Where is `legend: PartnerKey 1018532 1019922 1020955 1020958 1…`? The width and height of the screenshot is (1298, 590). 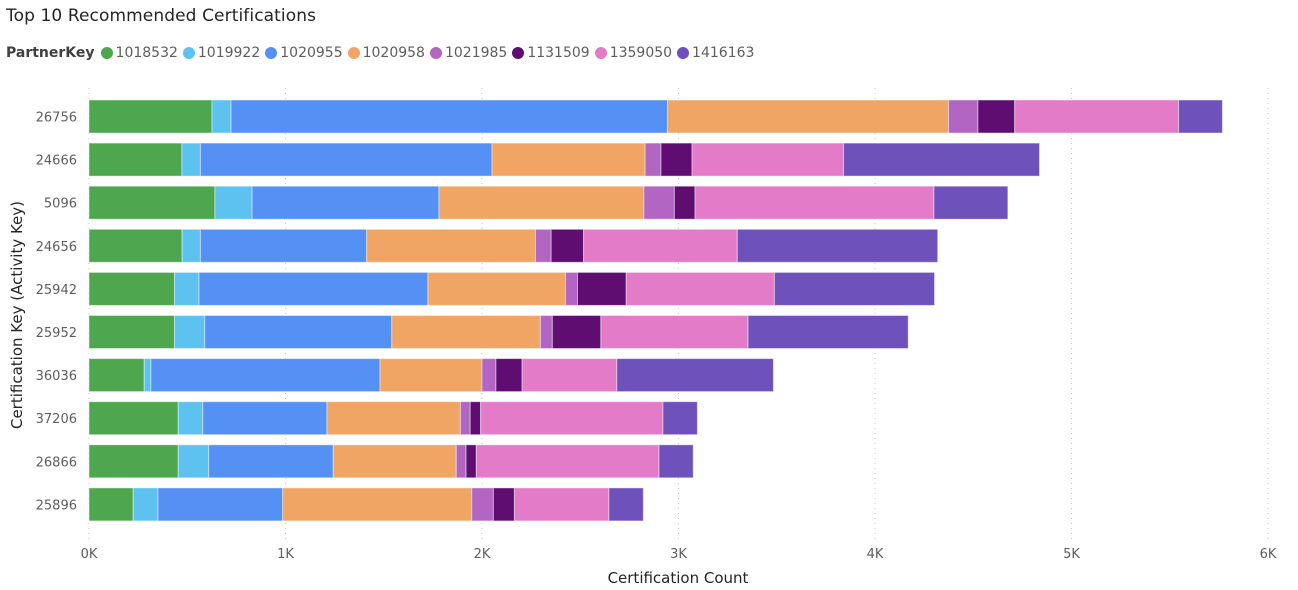
legend: PartnerKey 1018532 1019922 1020955 1020958 1… is located at coordinates (382, 53).